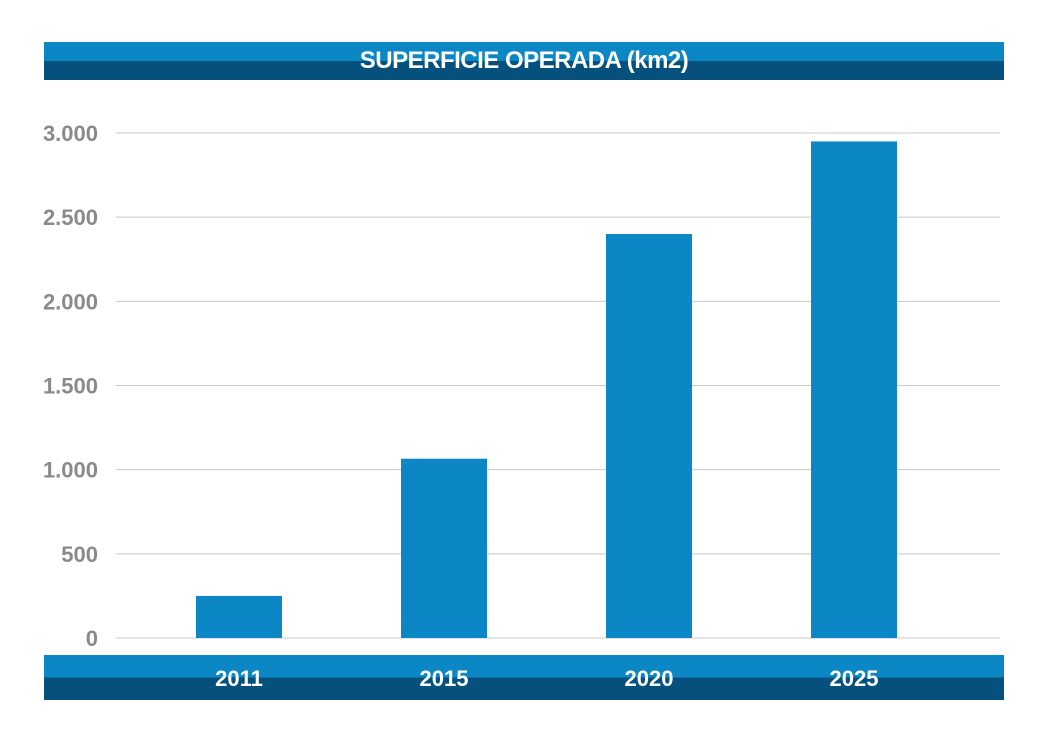 The height and width of the screenshot is (748, 1046). I want to click on y-tick-label: 500, so click(79, 554).